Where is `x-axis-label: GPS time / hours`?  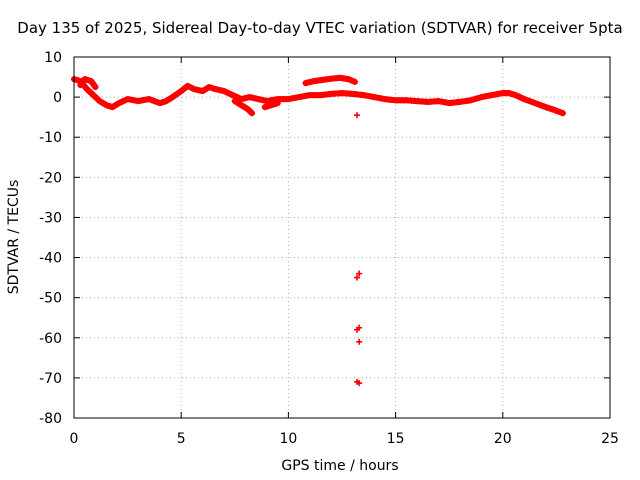
x-axis-label: GPS time / hours is located at coordinates (339, 466).